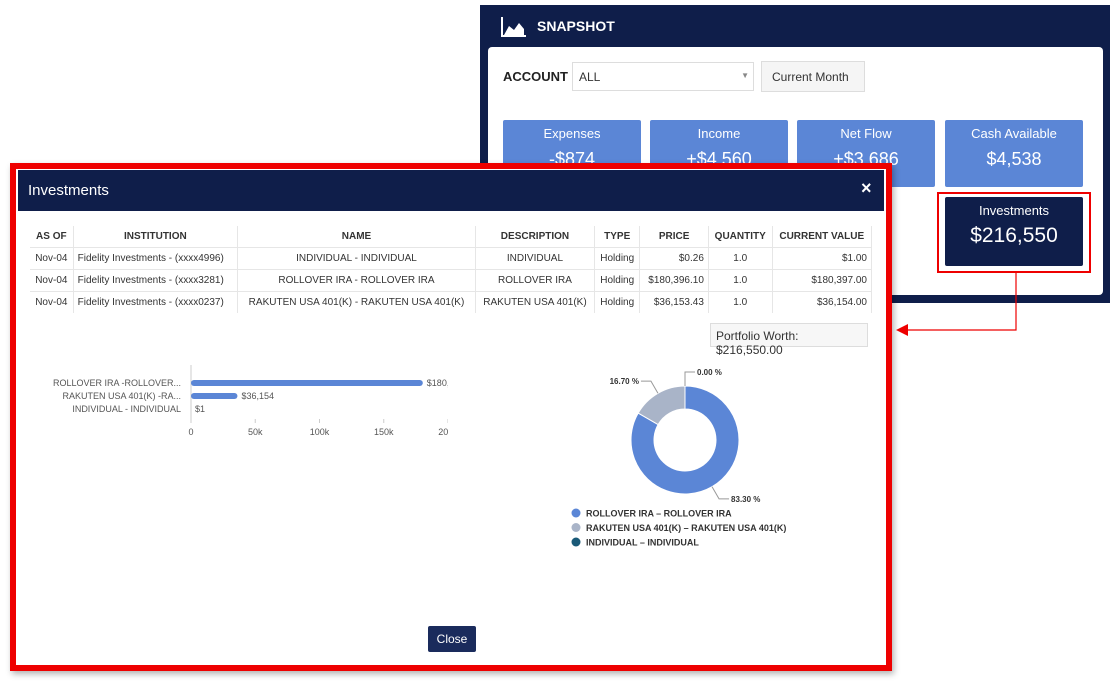  What do you see at coordinates (590, 77) in the screenshot?
I see `account-value: ALL` at bounding box center [590, 77].